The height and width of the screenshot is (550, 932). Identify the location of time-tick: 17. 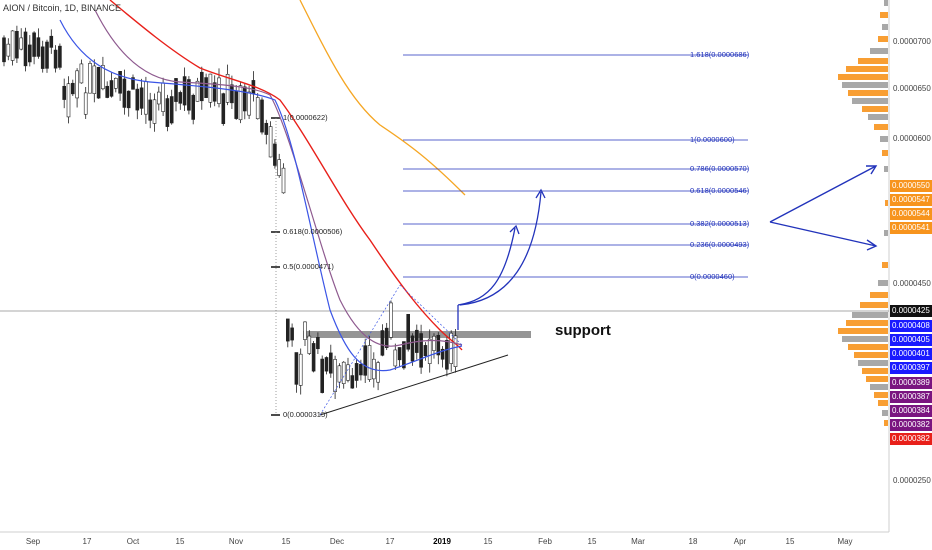
(87, 541).